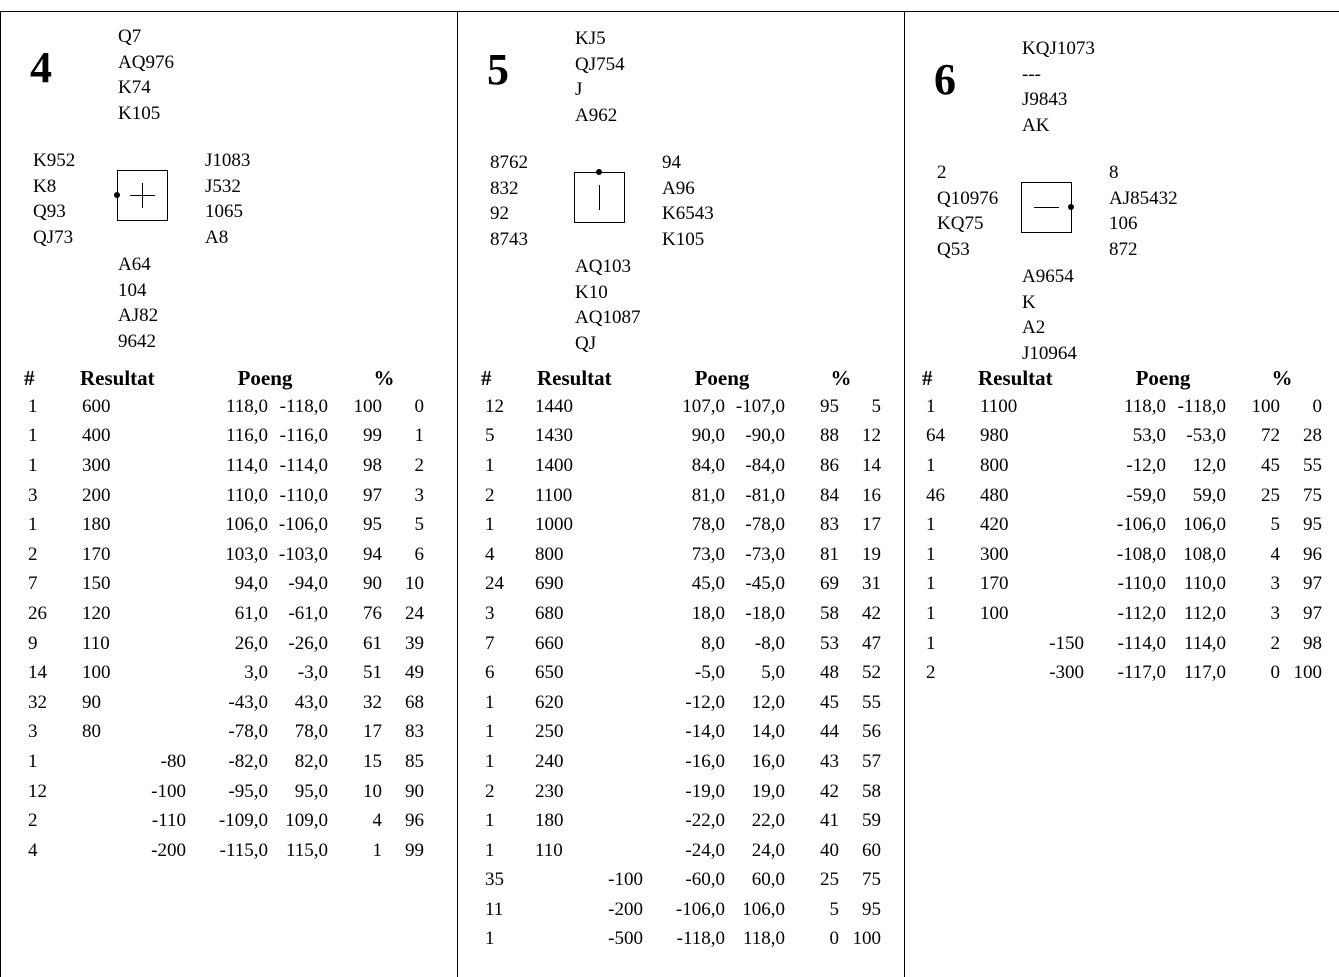 This screenshot has width=1339, height=977. I want to click on points-ns: -16,0, so click(705, 761).